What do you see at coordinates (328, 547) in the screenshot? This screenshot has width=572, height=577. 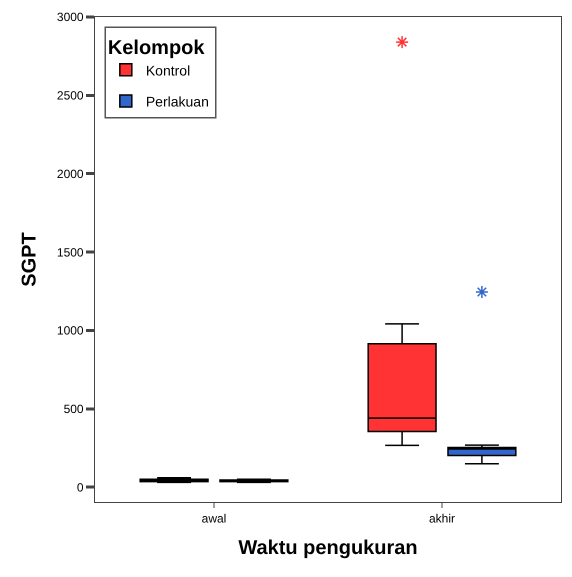 I see `x-axis-title: Waktu pengukuran` at bounding box center [328, 547].